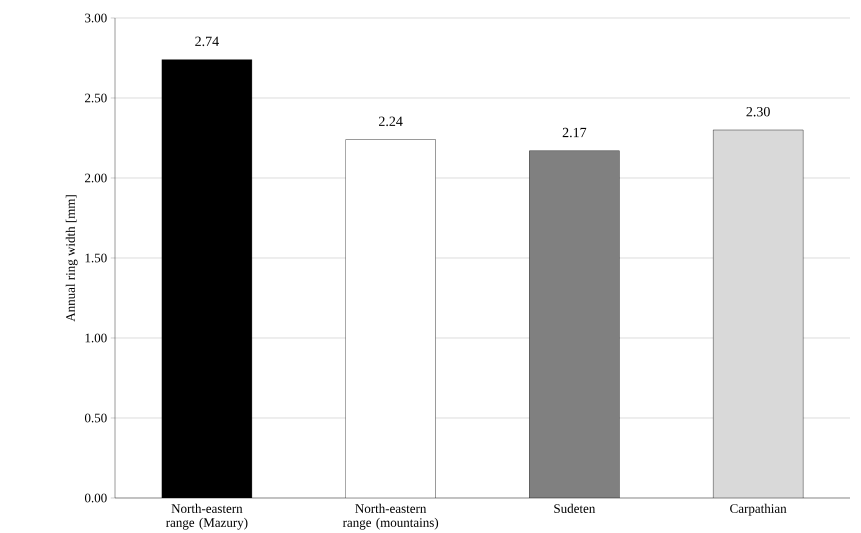 The width and height of the screenshot is (861, 533). Describe the element at coordinates (758, 111) in the screenshot. I see `data-label: 2.30` at that location.